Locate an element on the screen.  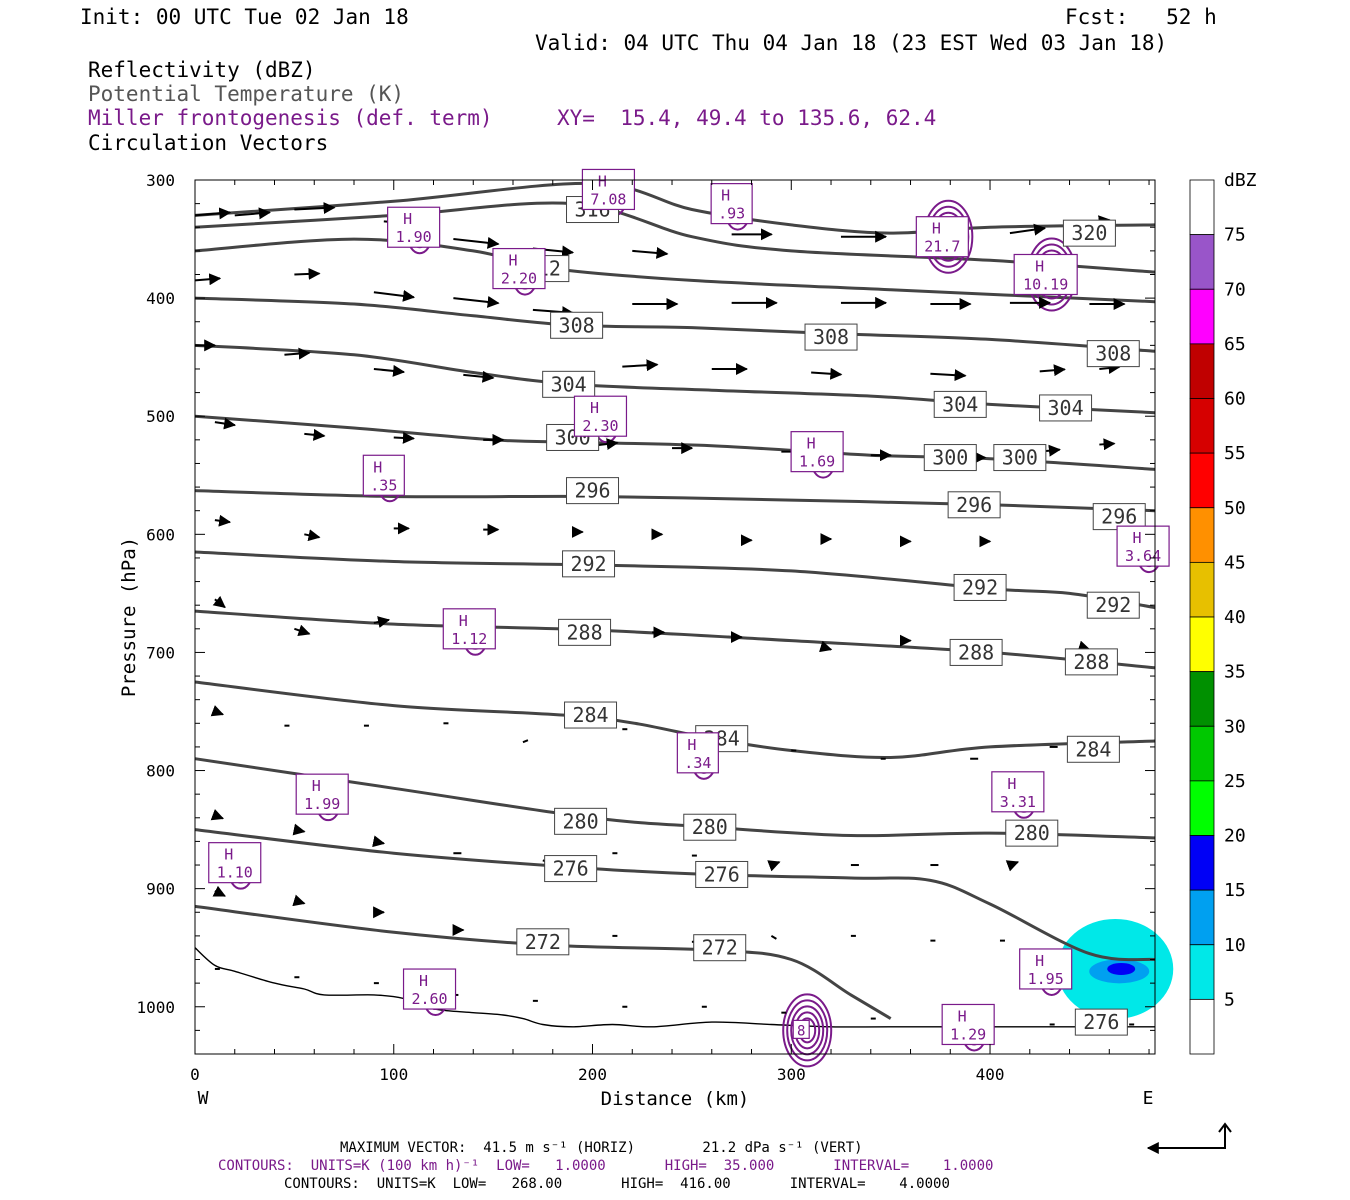
svg-text: 2.60 is located at coordinates (429, 999).